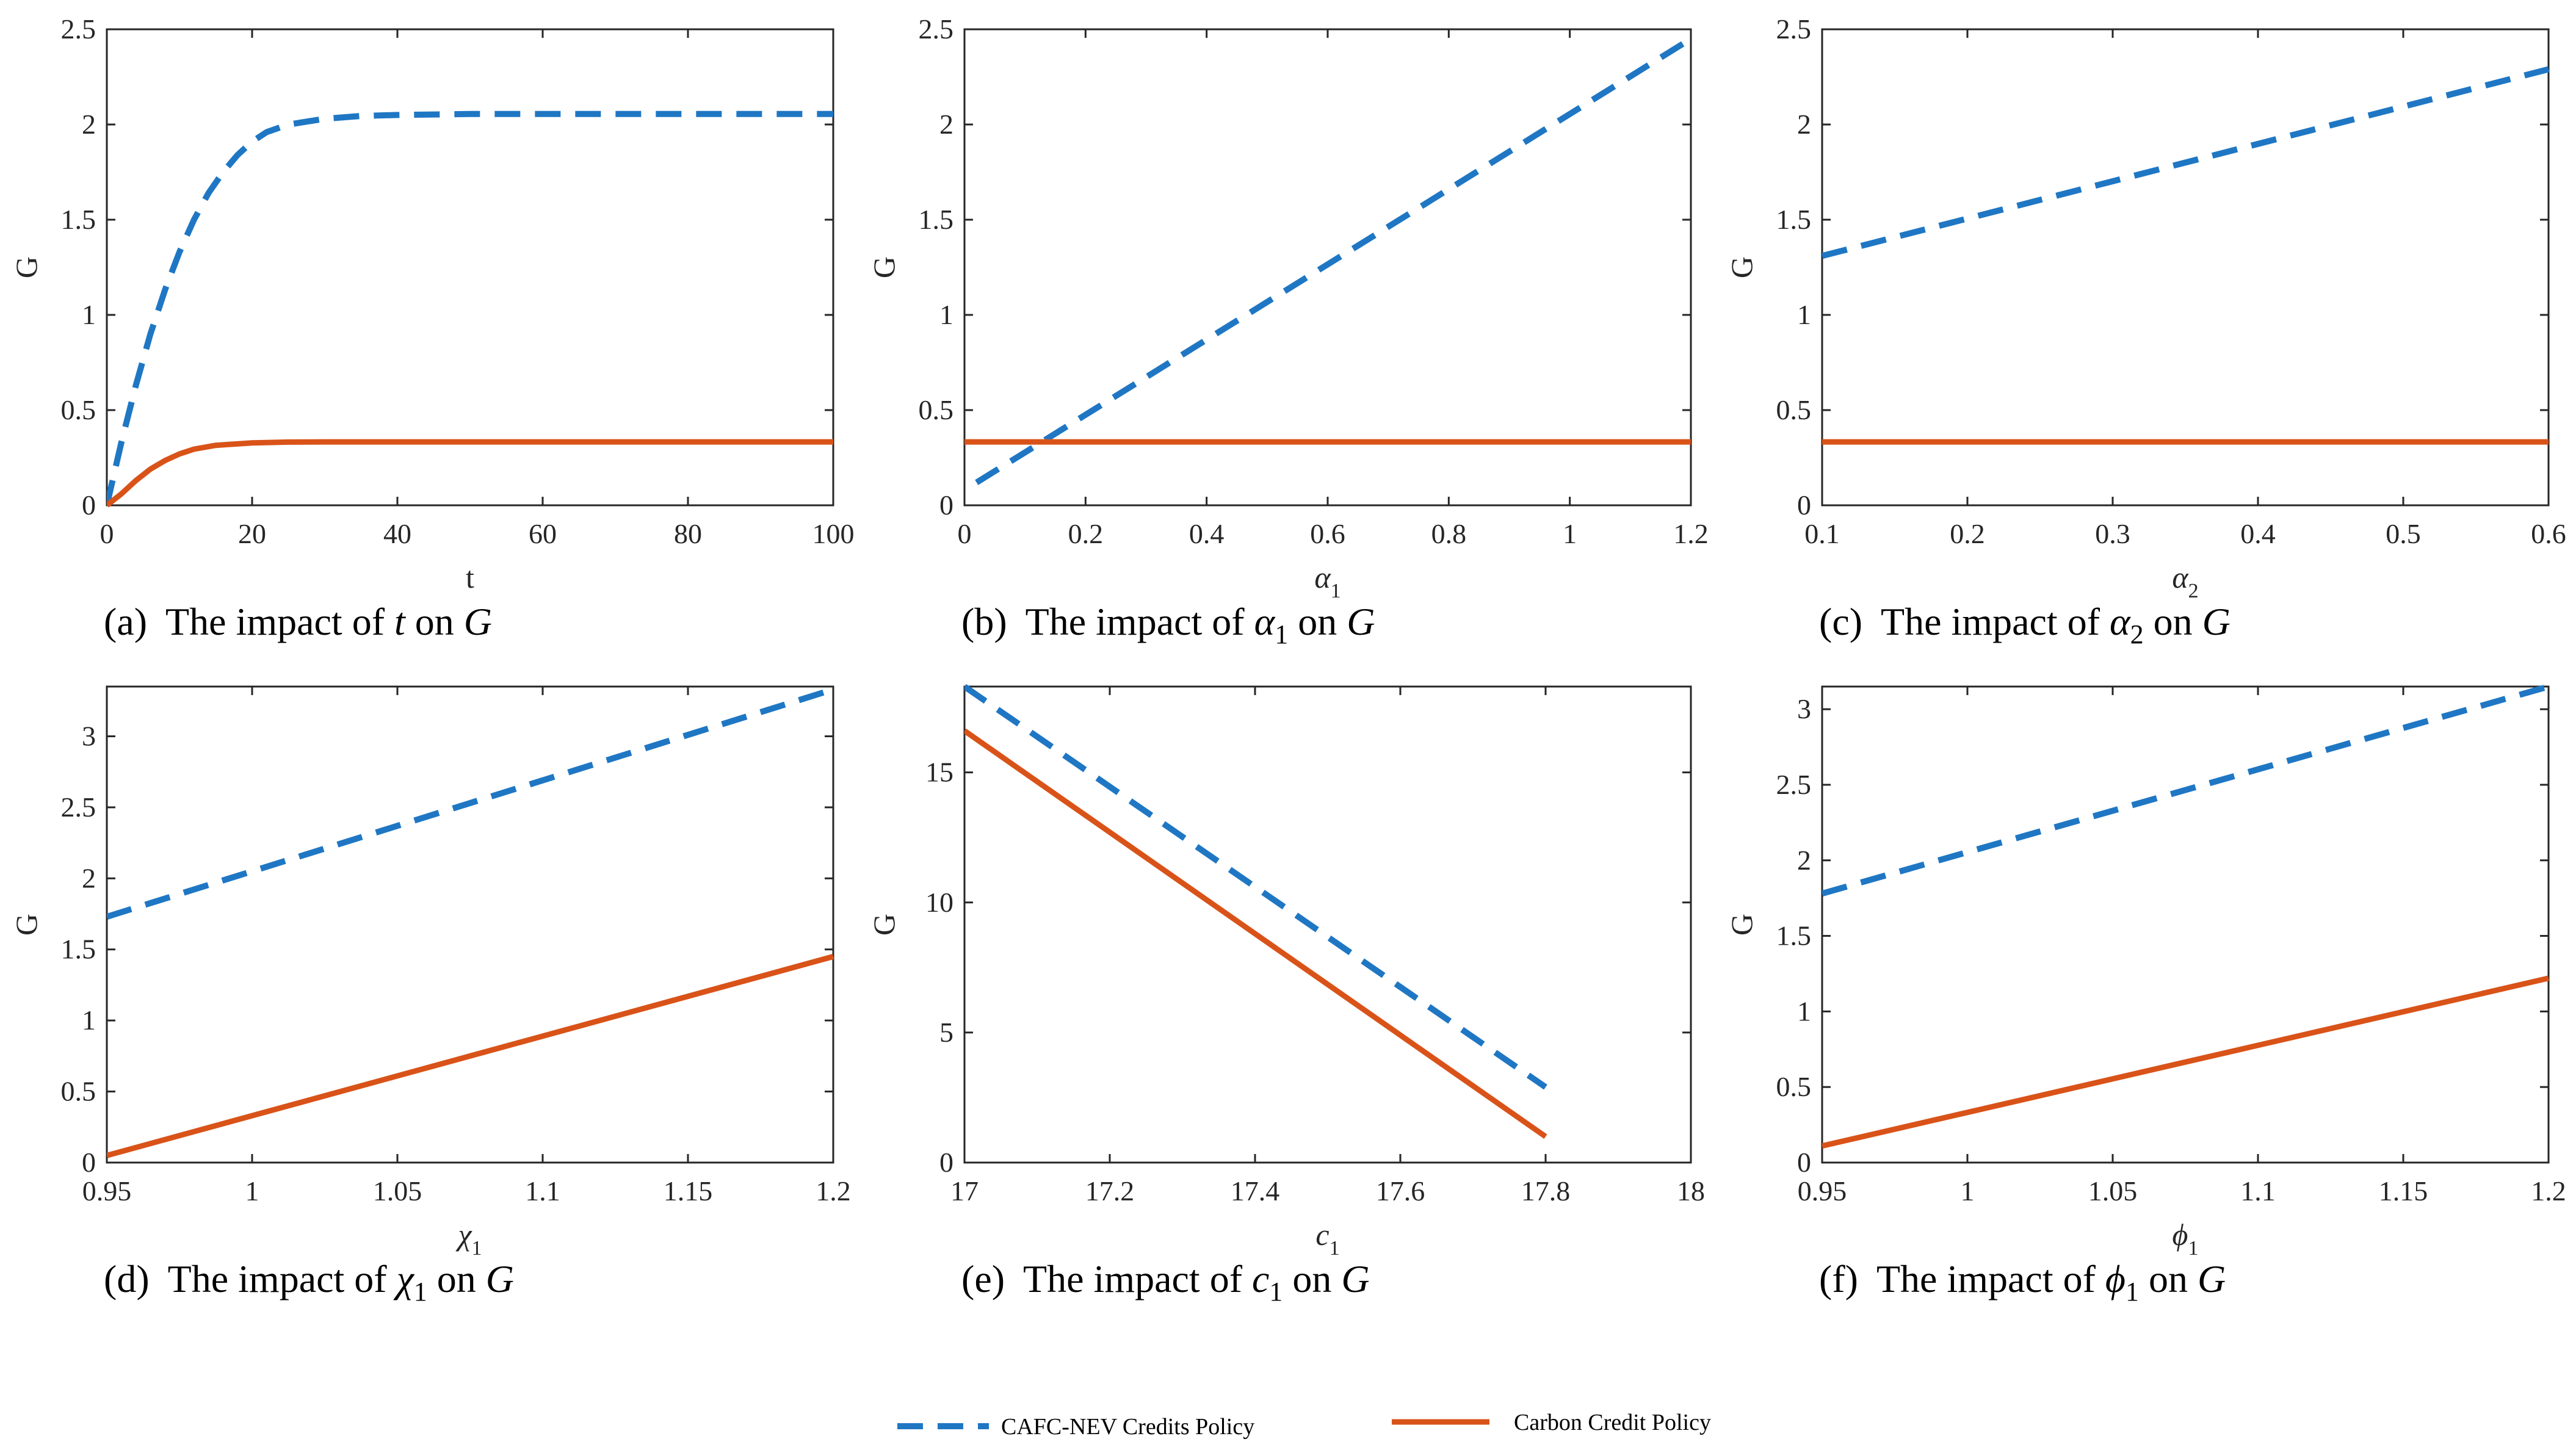 Image resolution: width=2576 pixels, height=1450 pixels. Describe the element at coordinates (2024, 624) in the screenshot. I see `panel-caption: (c) The impact of α2 on G` at that location.